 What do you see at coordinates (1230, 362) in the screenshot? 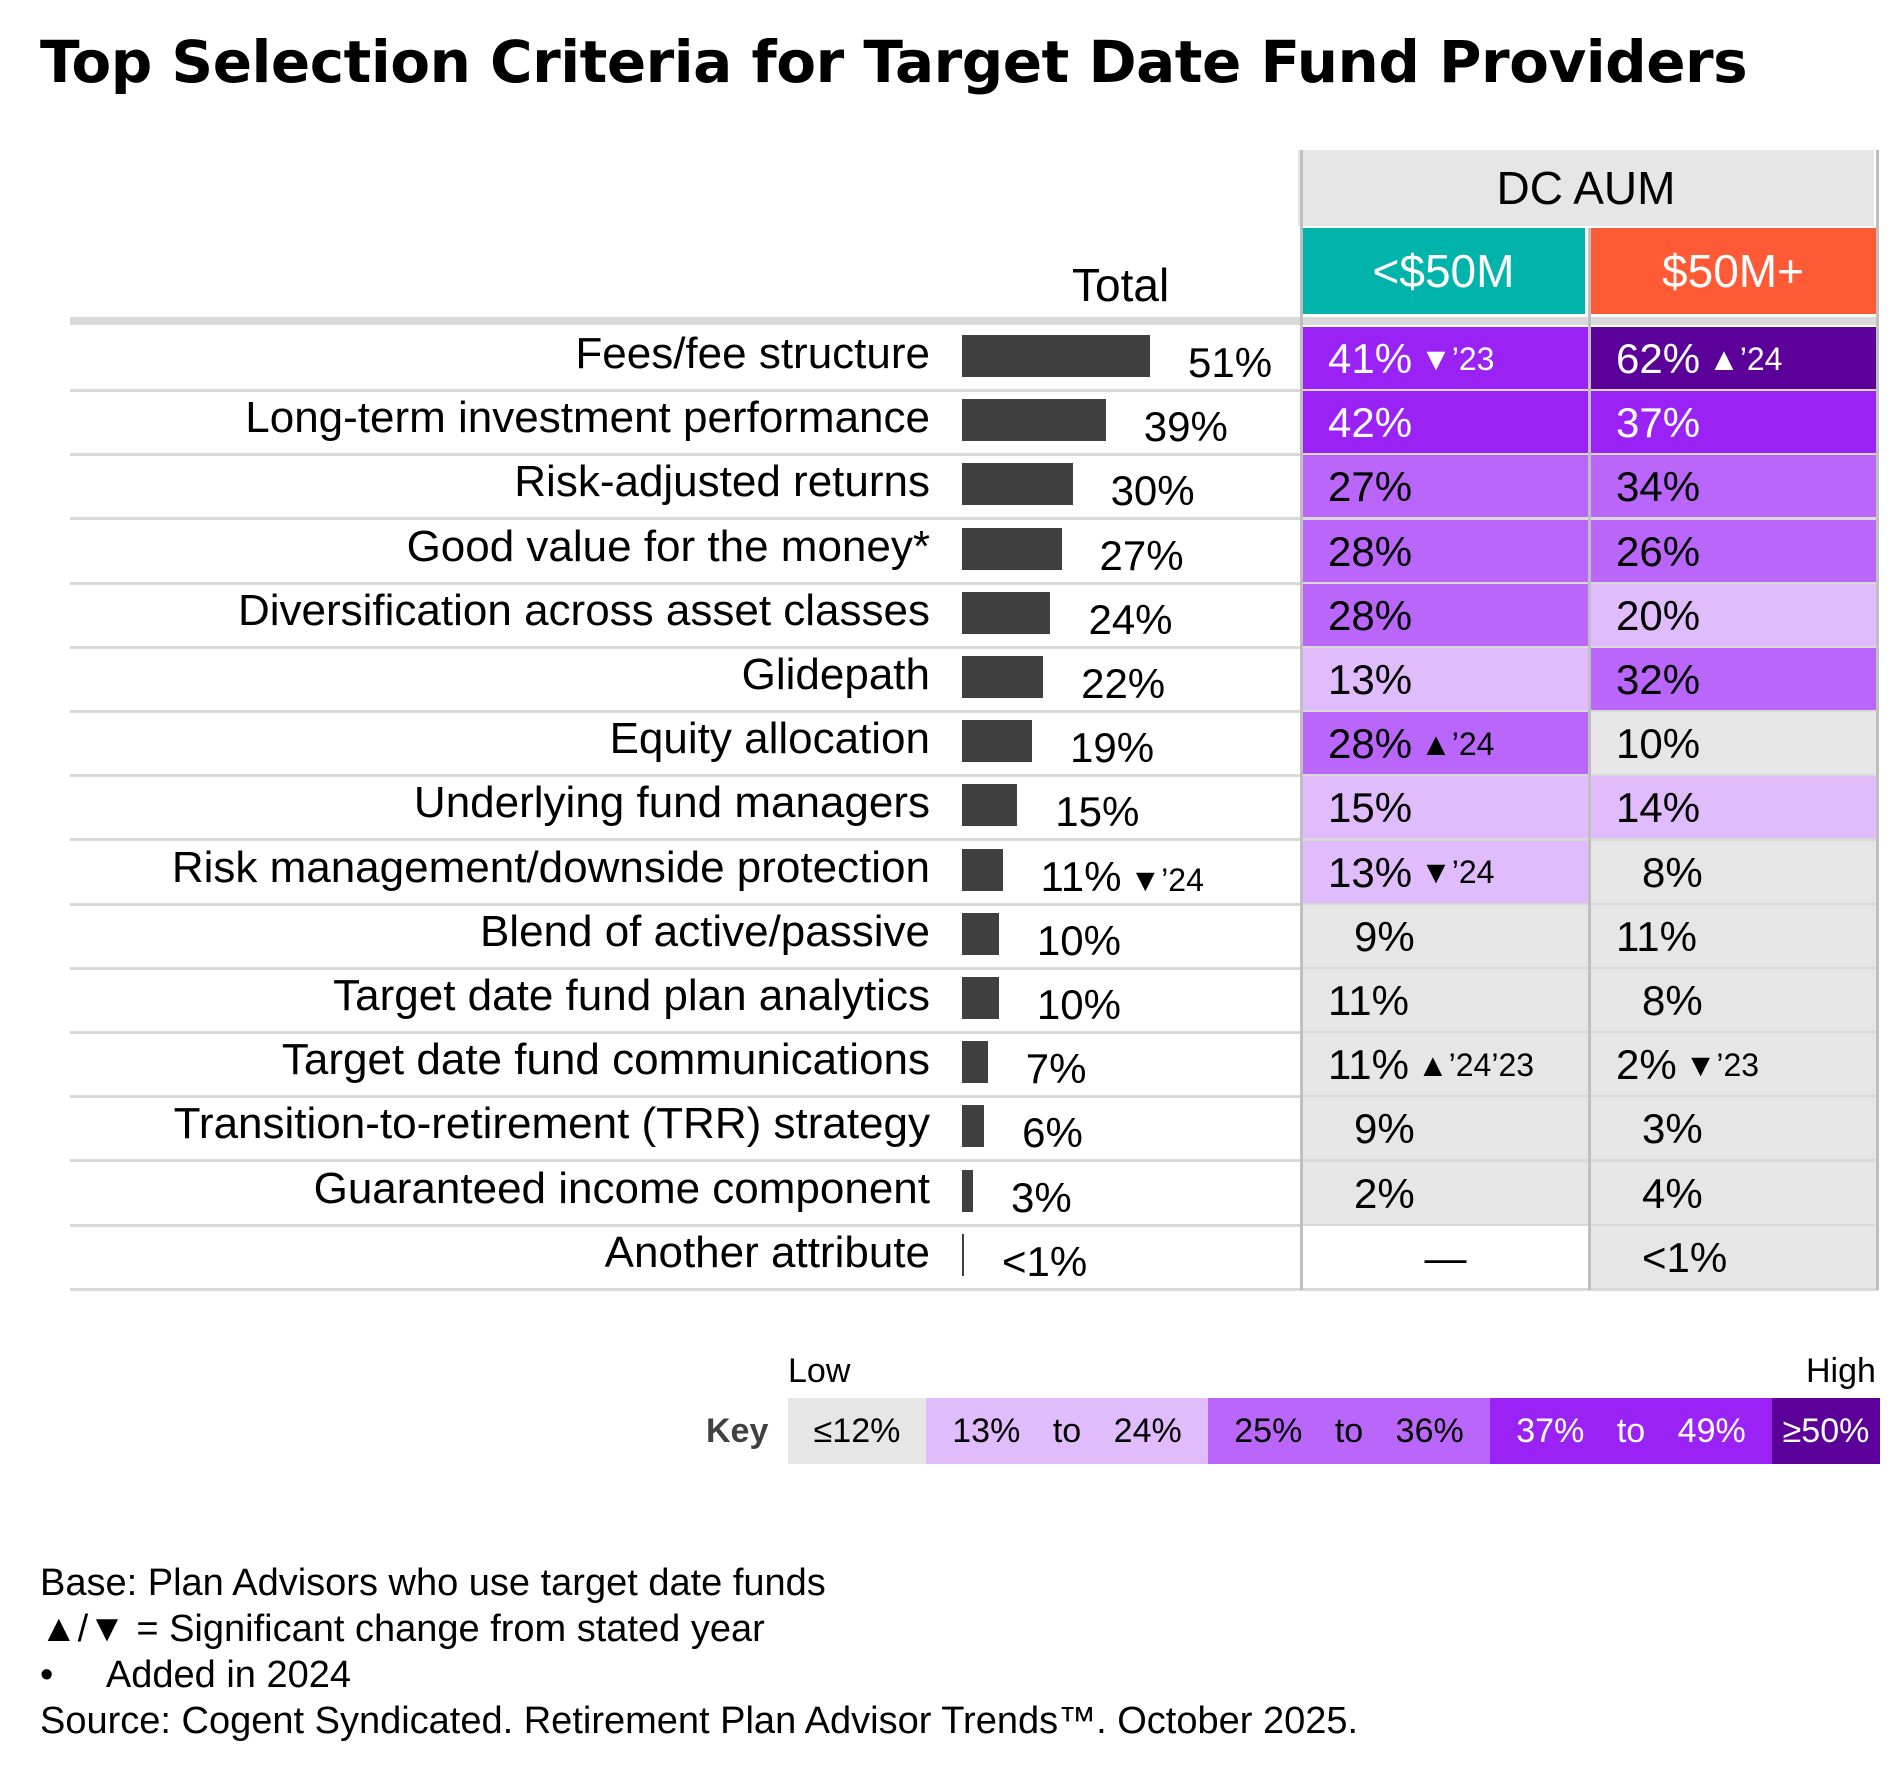
I see `total-value-text: 51%` at bounding box center [1230, 362].